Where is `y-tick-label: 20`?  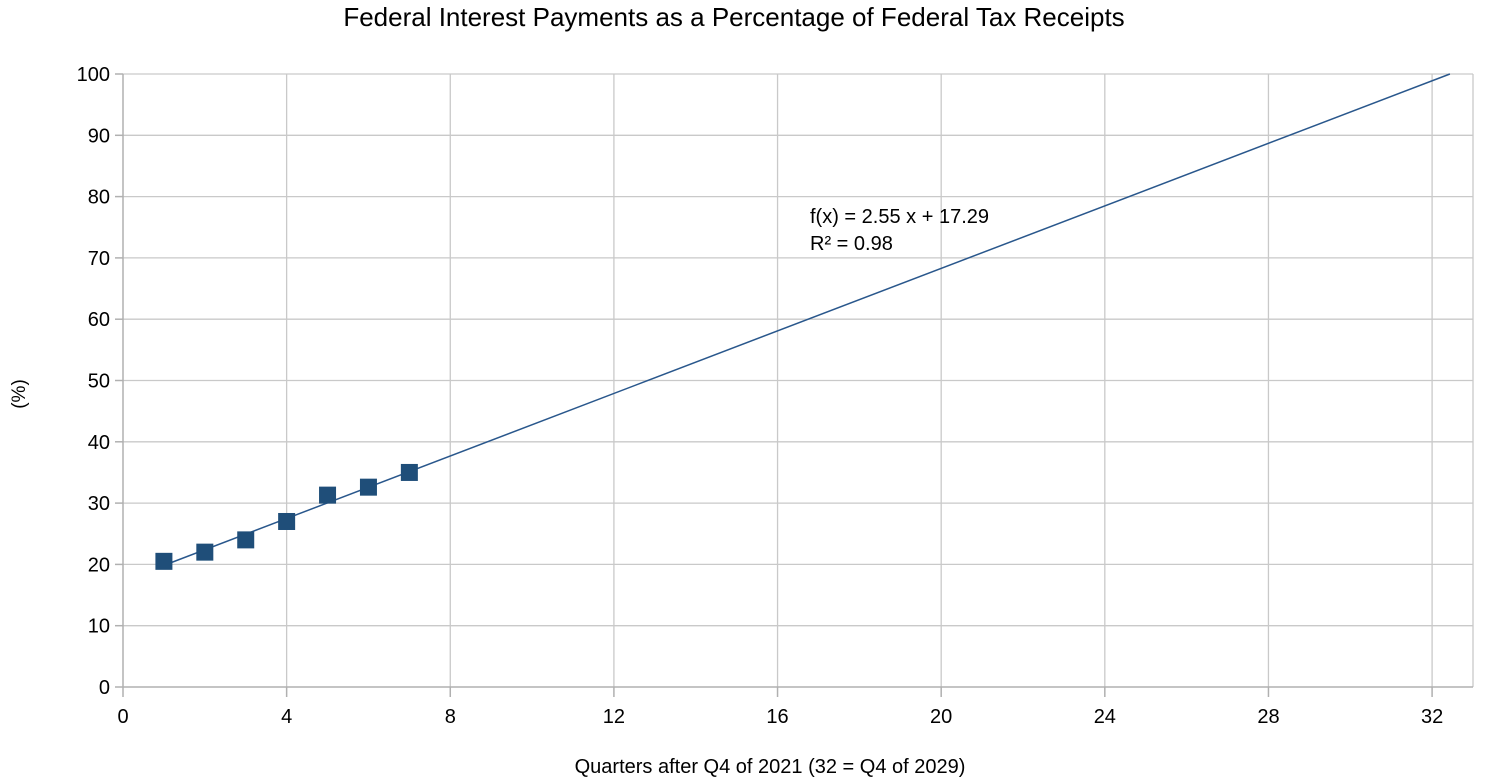 y-tick-label: 20 is located at coordinates (99, 565).